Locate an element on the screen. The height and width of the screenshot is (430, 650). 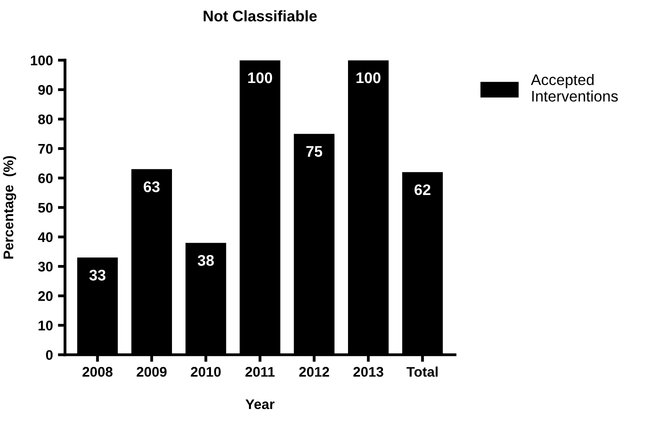
data-label: 33 is located at coordinates (97, 275).